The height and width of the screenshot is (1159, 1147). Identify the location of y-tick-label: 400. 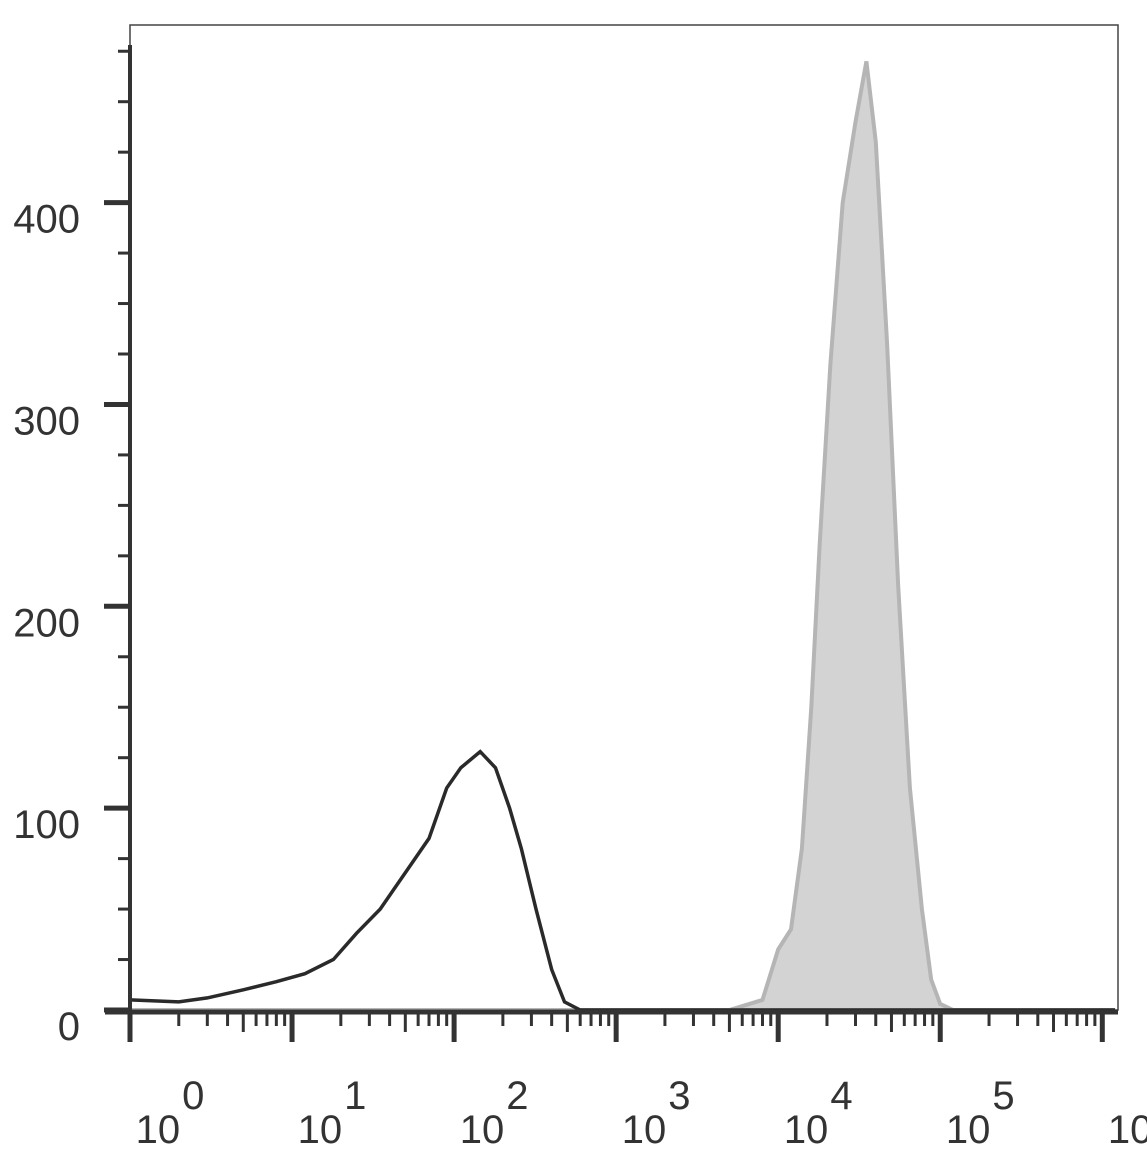
(46, 220).